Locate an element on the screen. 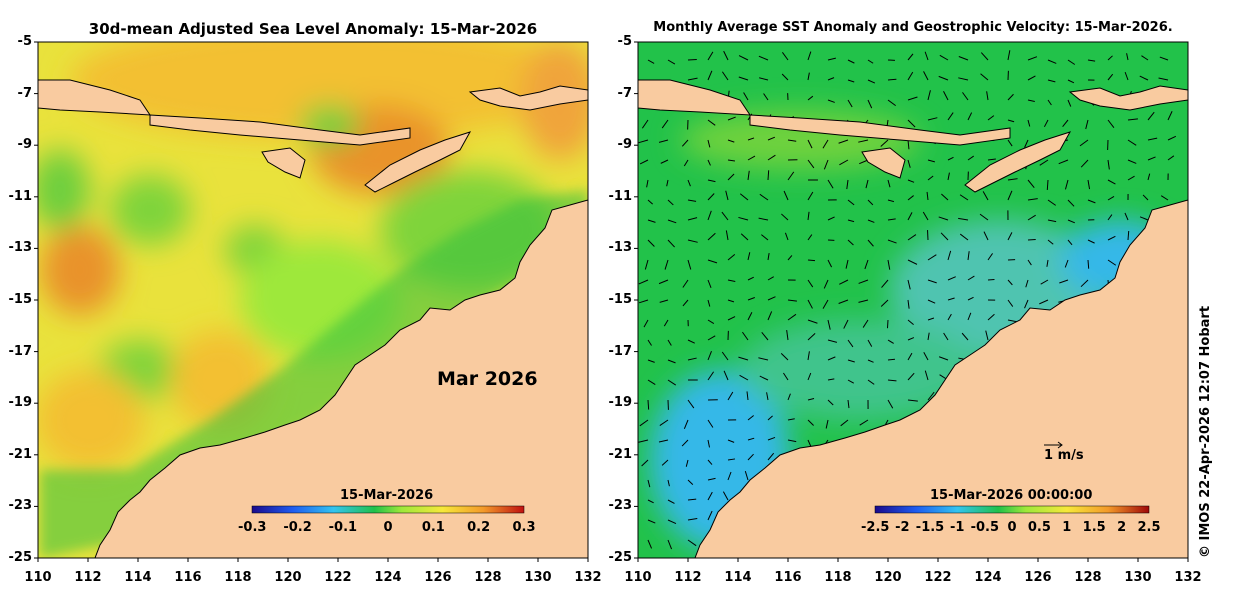  x-tick-label: 114 is located at coordinates (738, 577).